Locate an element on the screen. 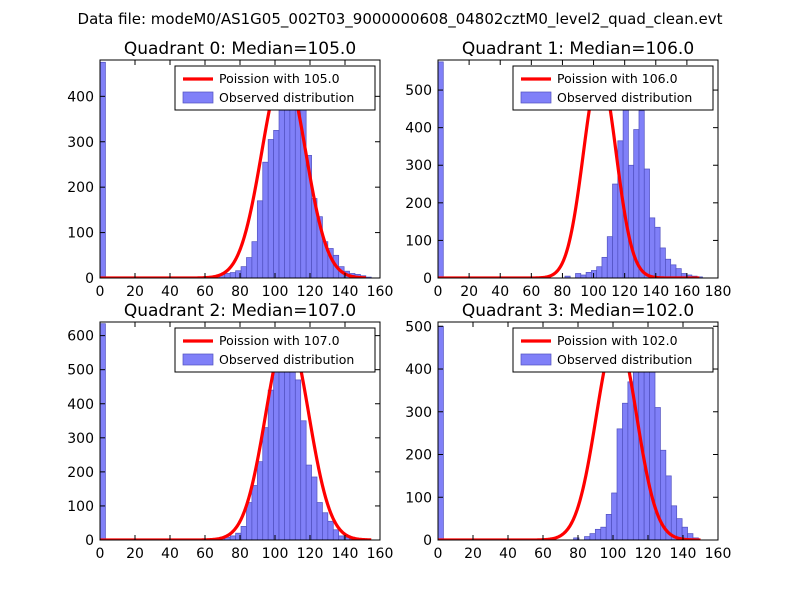 The width and height of the screenshot is (800, 600). x-tick-label: 180 is located at coordinates (718, 292).